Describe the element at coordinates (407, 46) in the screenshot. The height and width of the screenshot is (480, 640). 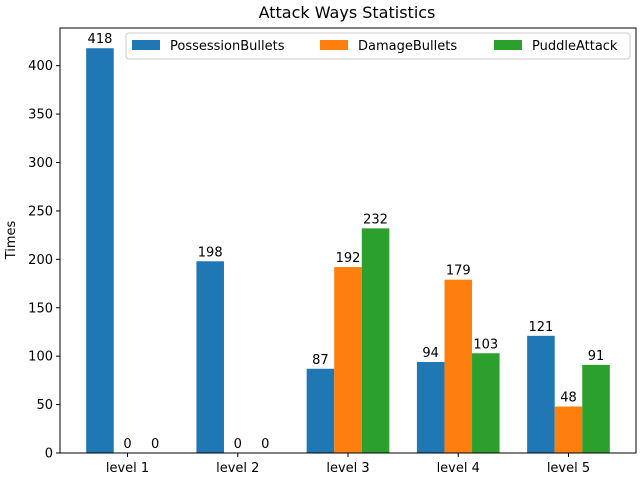
I see `legend-label: DamageBullets` at that location.